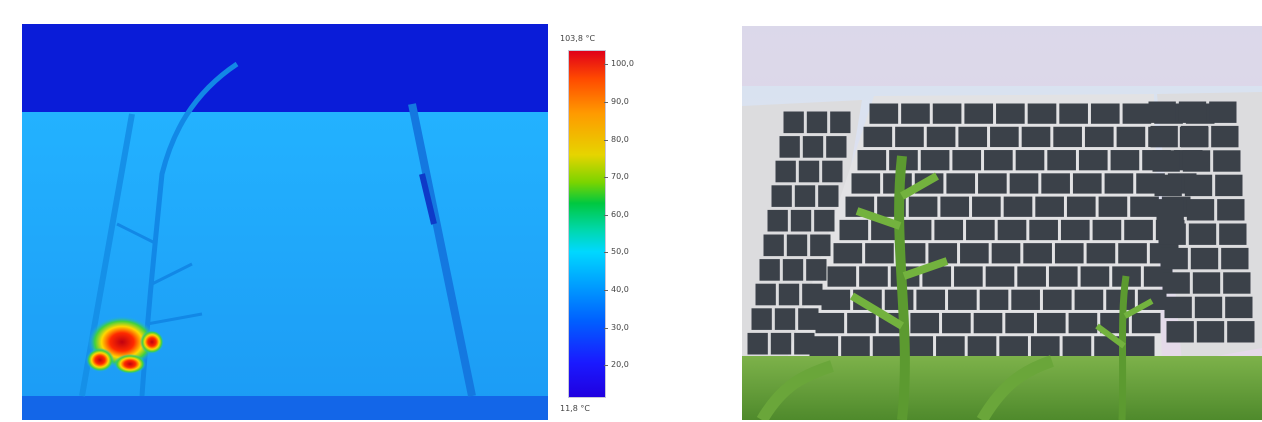 The height and width of the screenshot is (422, 1262). What do you see at coordinates (620, 289) in the screenshot?
I see `scale-tick-label: 40,0` at bounding box center [620, 289].